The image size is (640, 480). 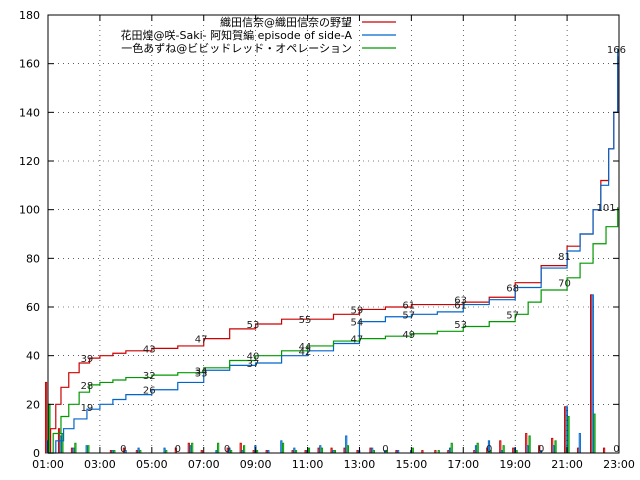 What do you see at coordinates (356, 310) in the screenshot?
I see `data-label: 59` at bounding box center [356, 310].